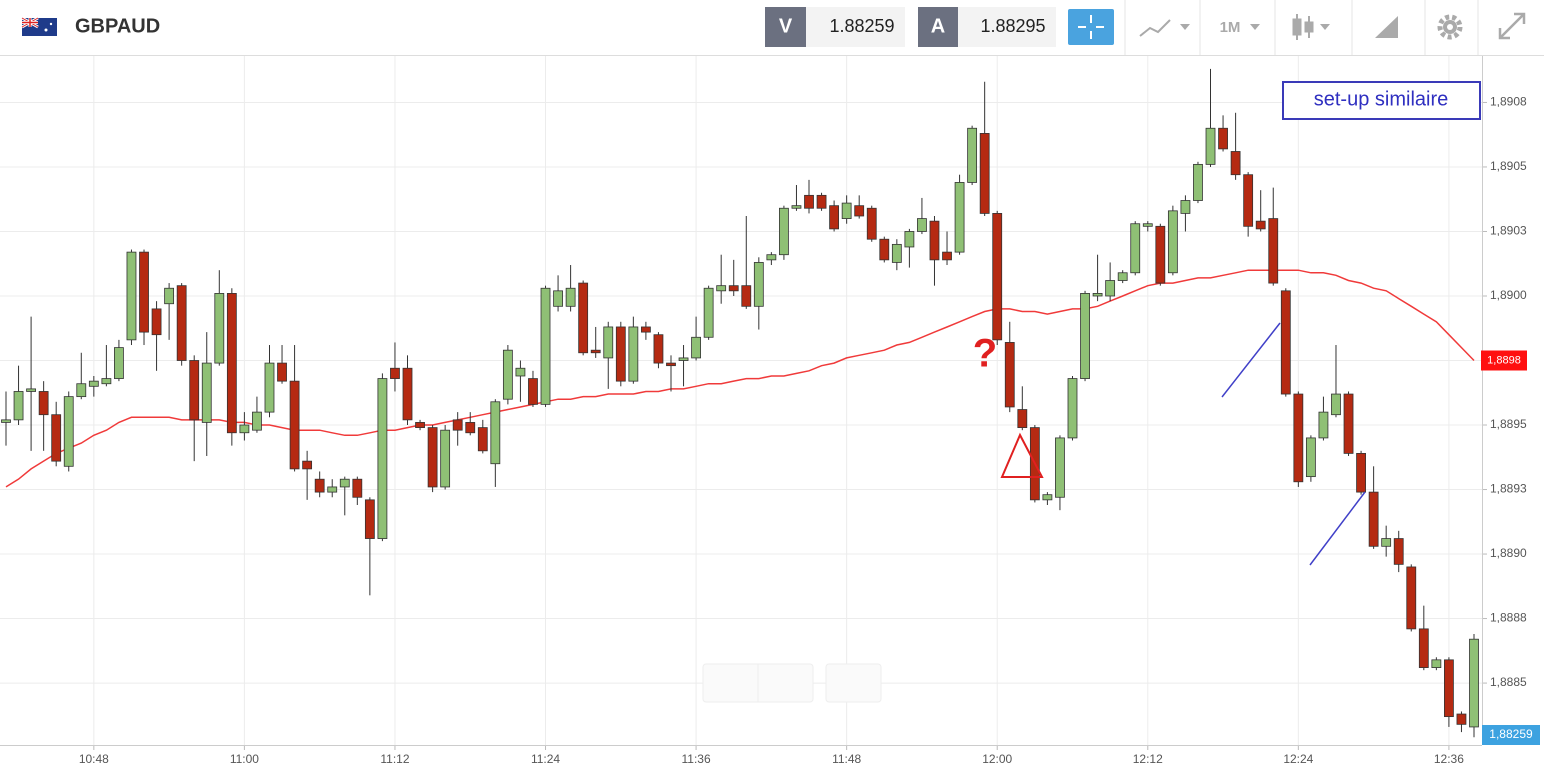 The height and width of the screenshot is (779, 1544). I want to click on chart-type-button, so click(1164, 28).